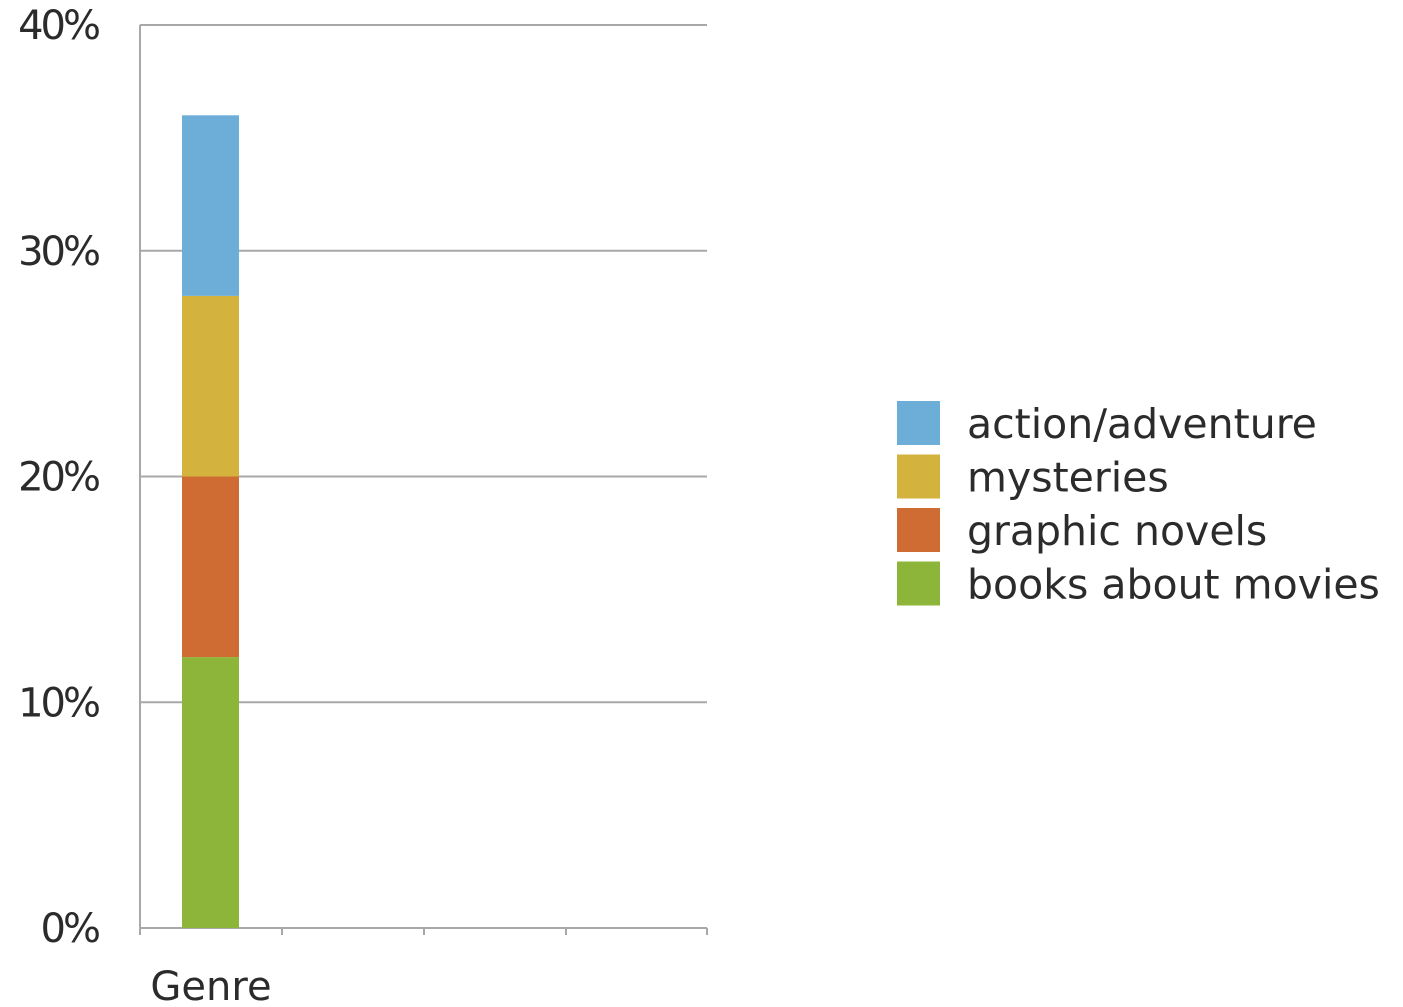  Describe the element at coordinates (918, 583) in the screenshot. I see `legend-swatch-books-about-movies` at that location.